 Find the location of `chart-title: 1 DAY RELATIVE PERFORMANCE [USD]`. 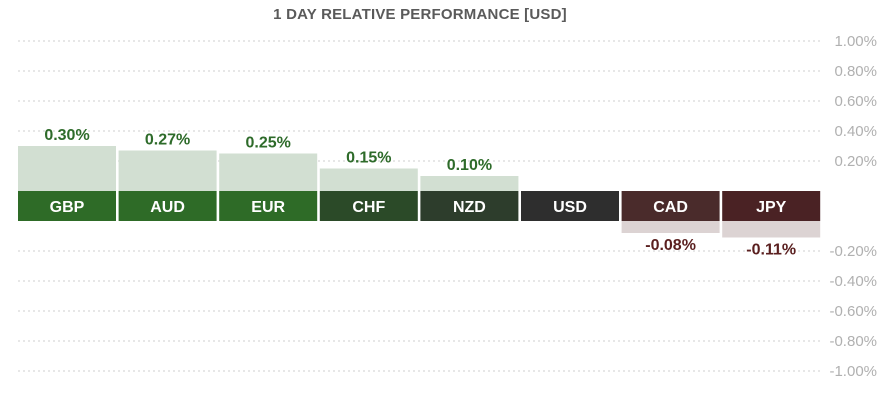

chart-title: 1 DAY RELATIVE PERFORMANCE [USD] is located at coordinates (420, 14).